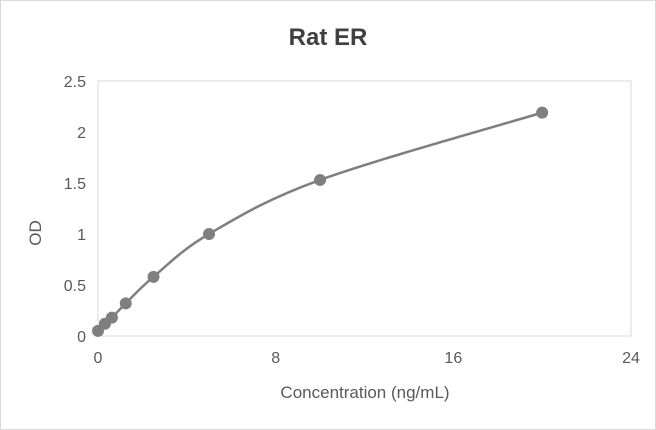 This screenshot has height=430, width=656. What do you see at coordinates (81, 235) in the screenshot?
I see `y-tick-label: 1` at bounding box center [81, 235].